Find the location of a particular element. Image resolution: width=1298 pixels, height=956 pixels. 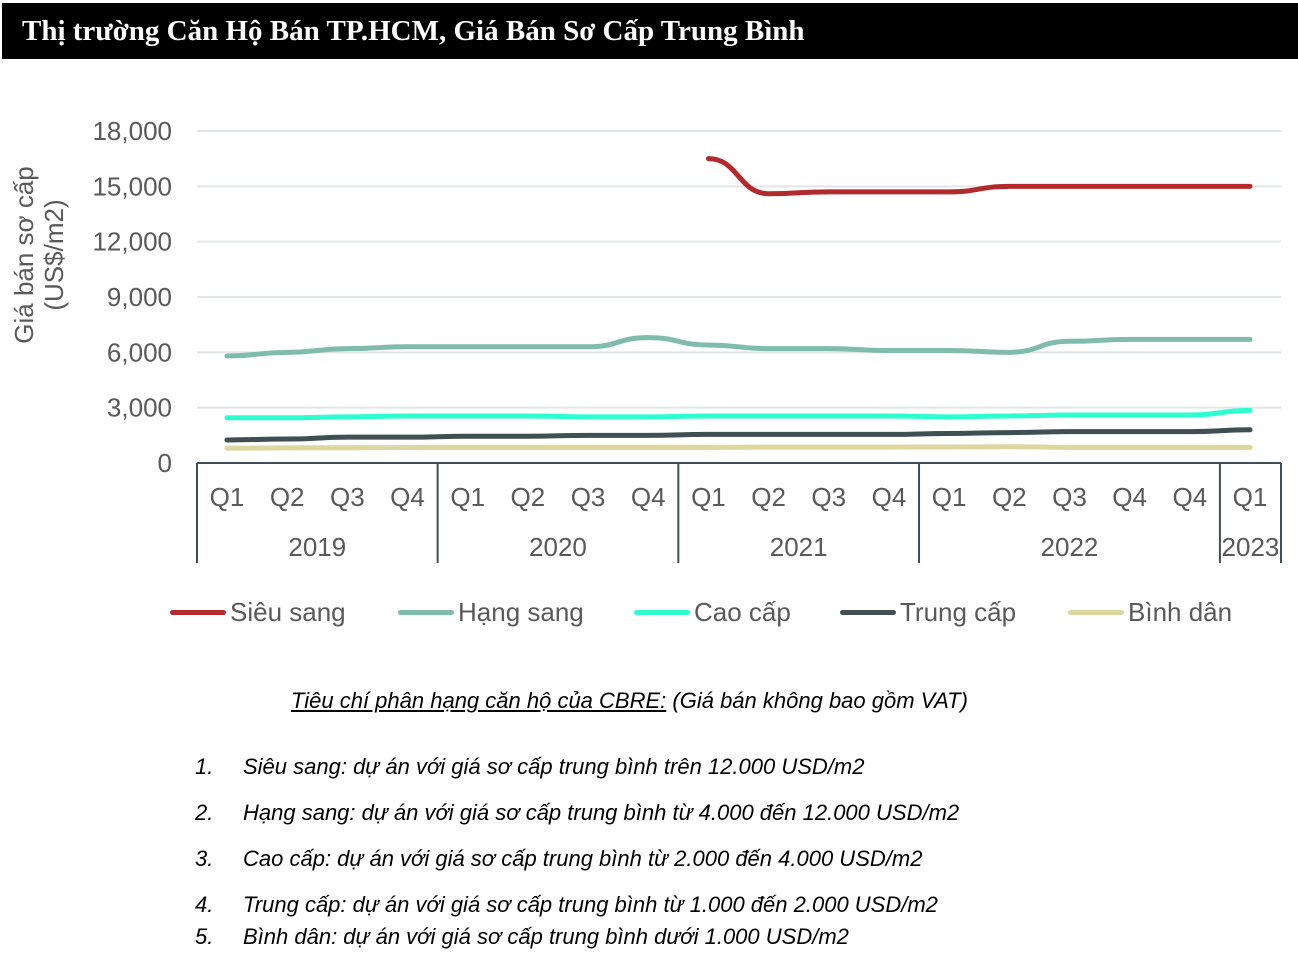

year-label: 2021 is located at coordinates (799, 547).